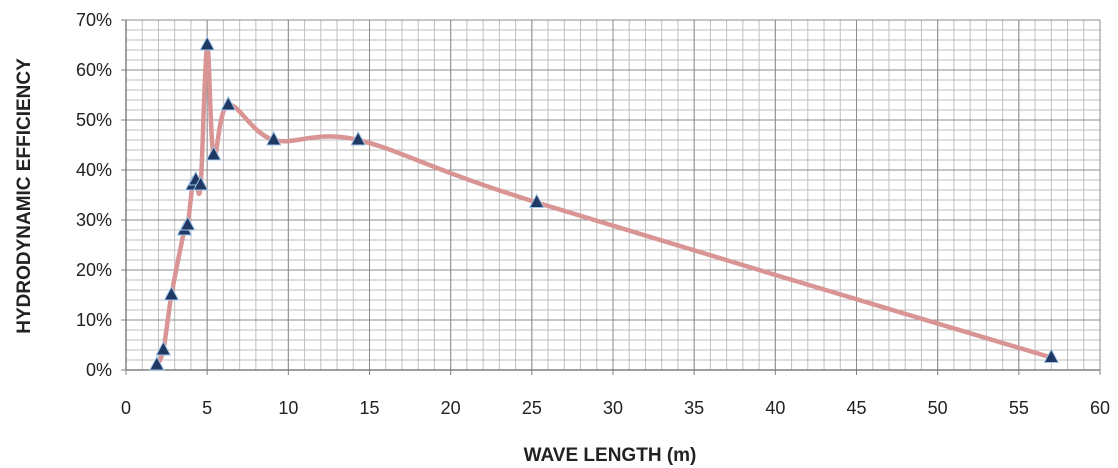  What do you see at coordinates (694, 408) in the screenshot?
I see `x-axis-tick-label: 35` at bounding box center [694, 408].